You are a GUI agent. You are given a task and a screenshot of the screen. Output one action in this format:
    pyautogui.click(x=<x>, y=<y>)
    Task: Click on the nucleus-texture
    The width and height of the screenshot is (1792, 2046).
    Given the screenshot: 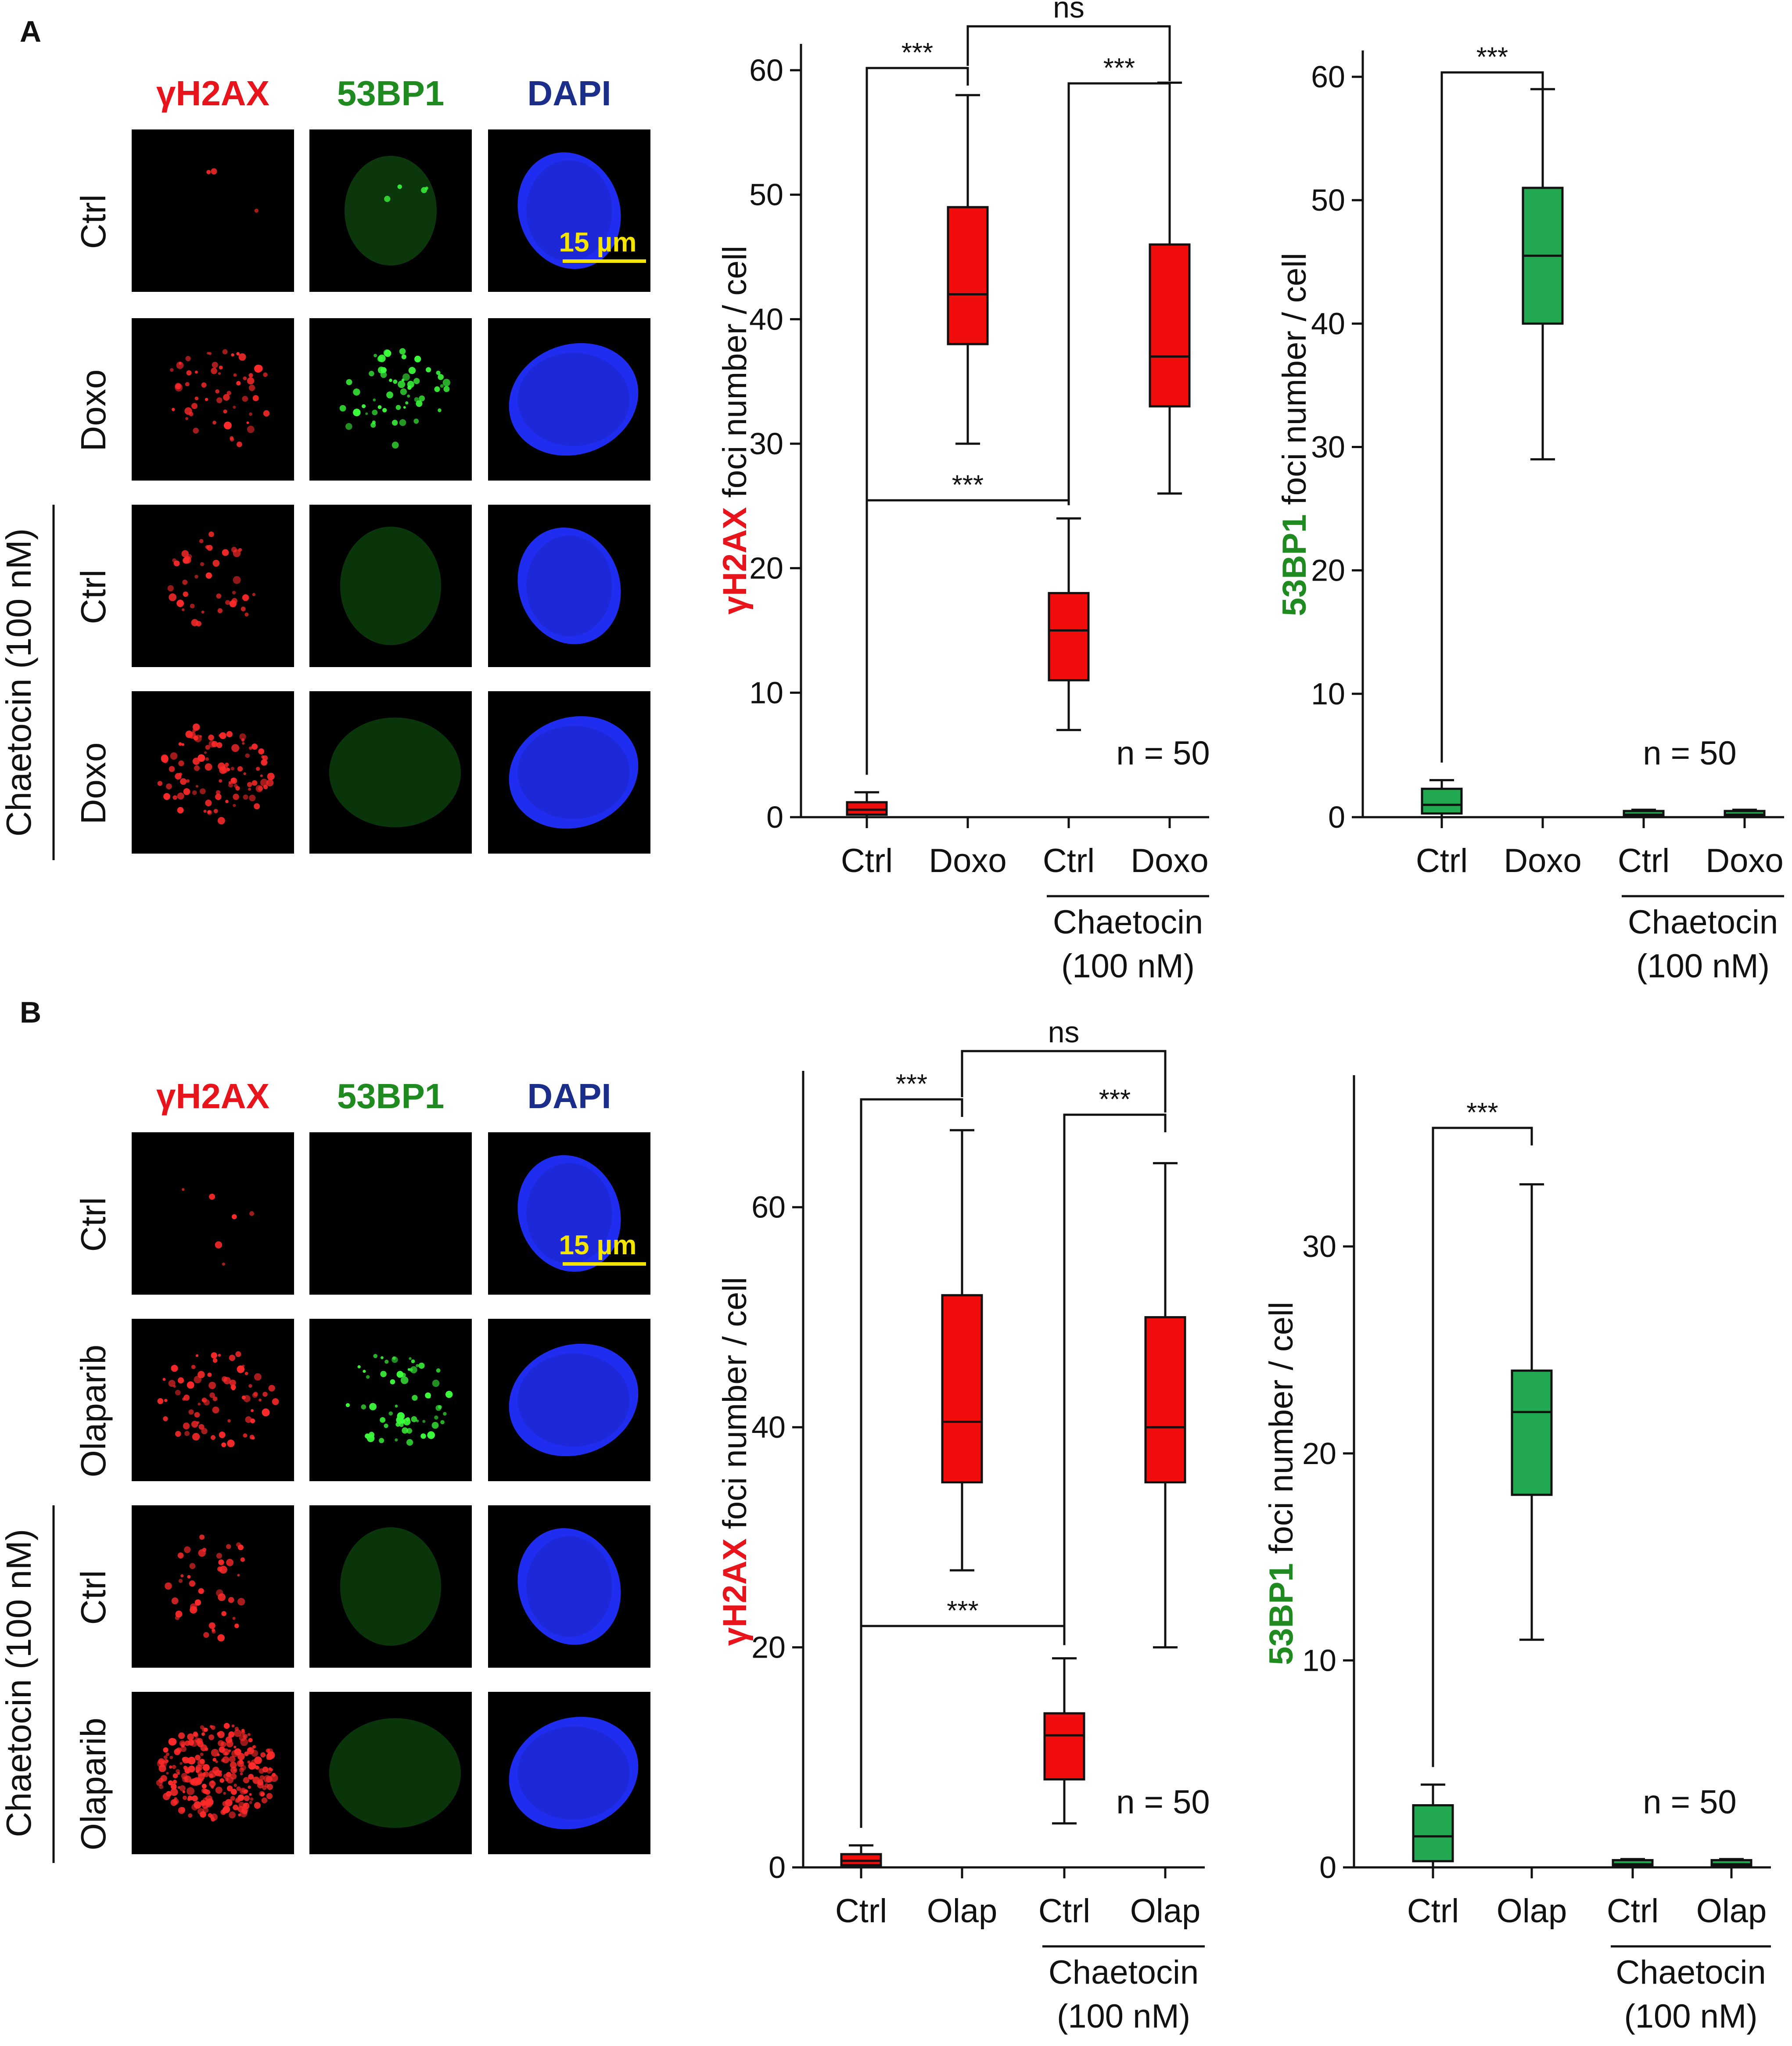 What is the action you would take?
    pyautogui.click(x=573, y=1773)
    